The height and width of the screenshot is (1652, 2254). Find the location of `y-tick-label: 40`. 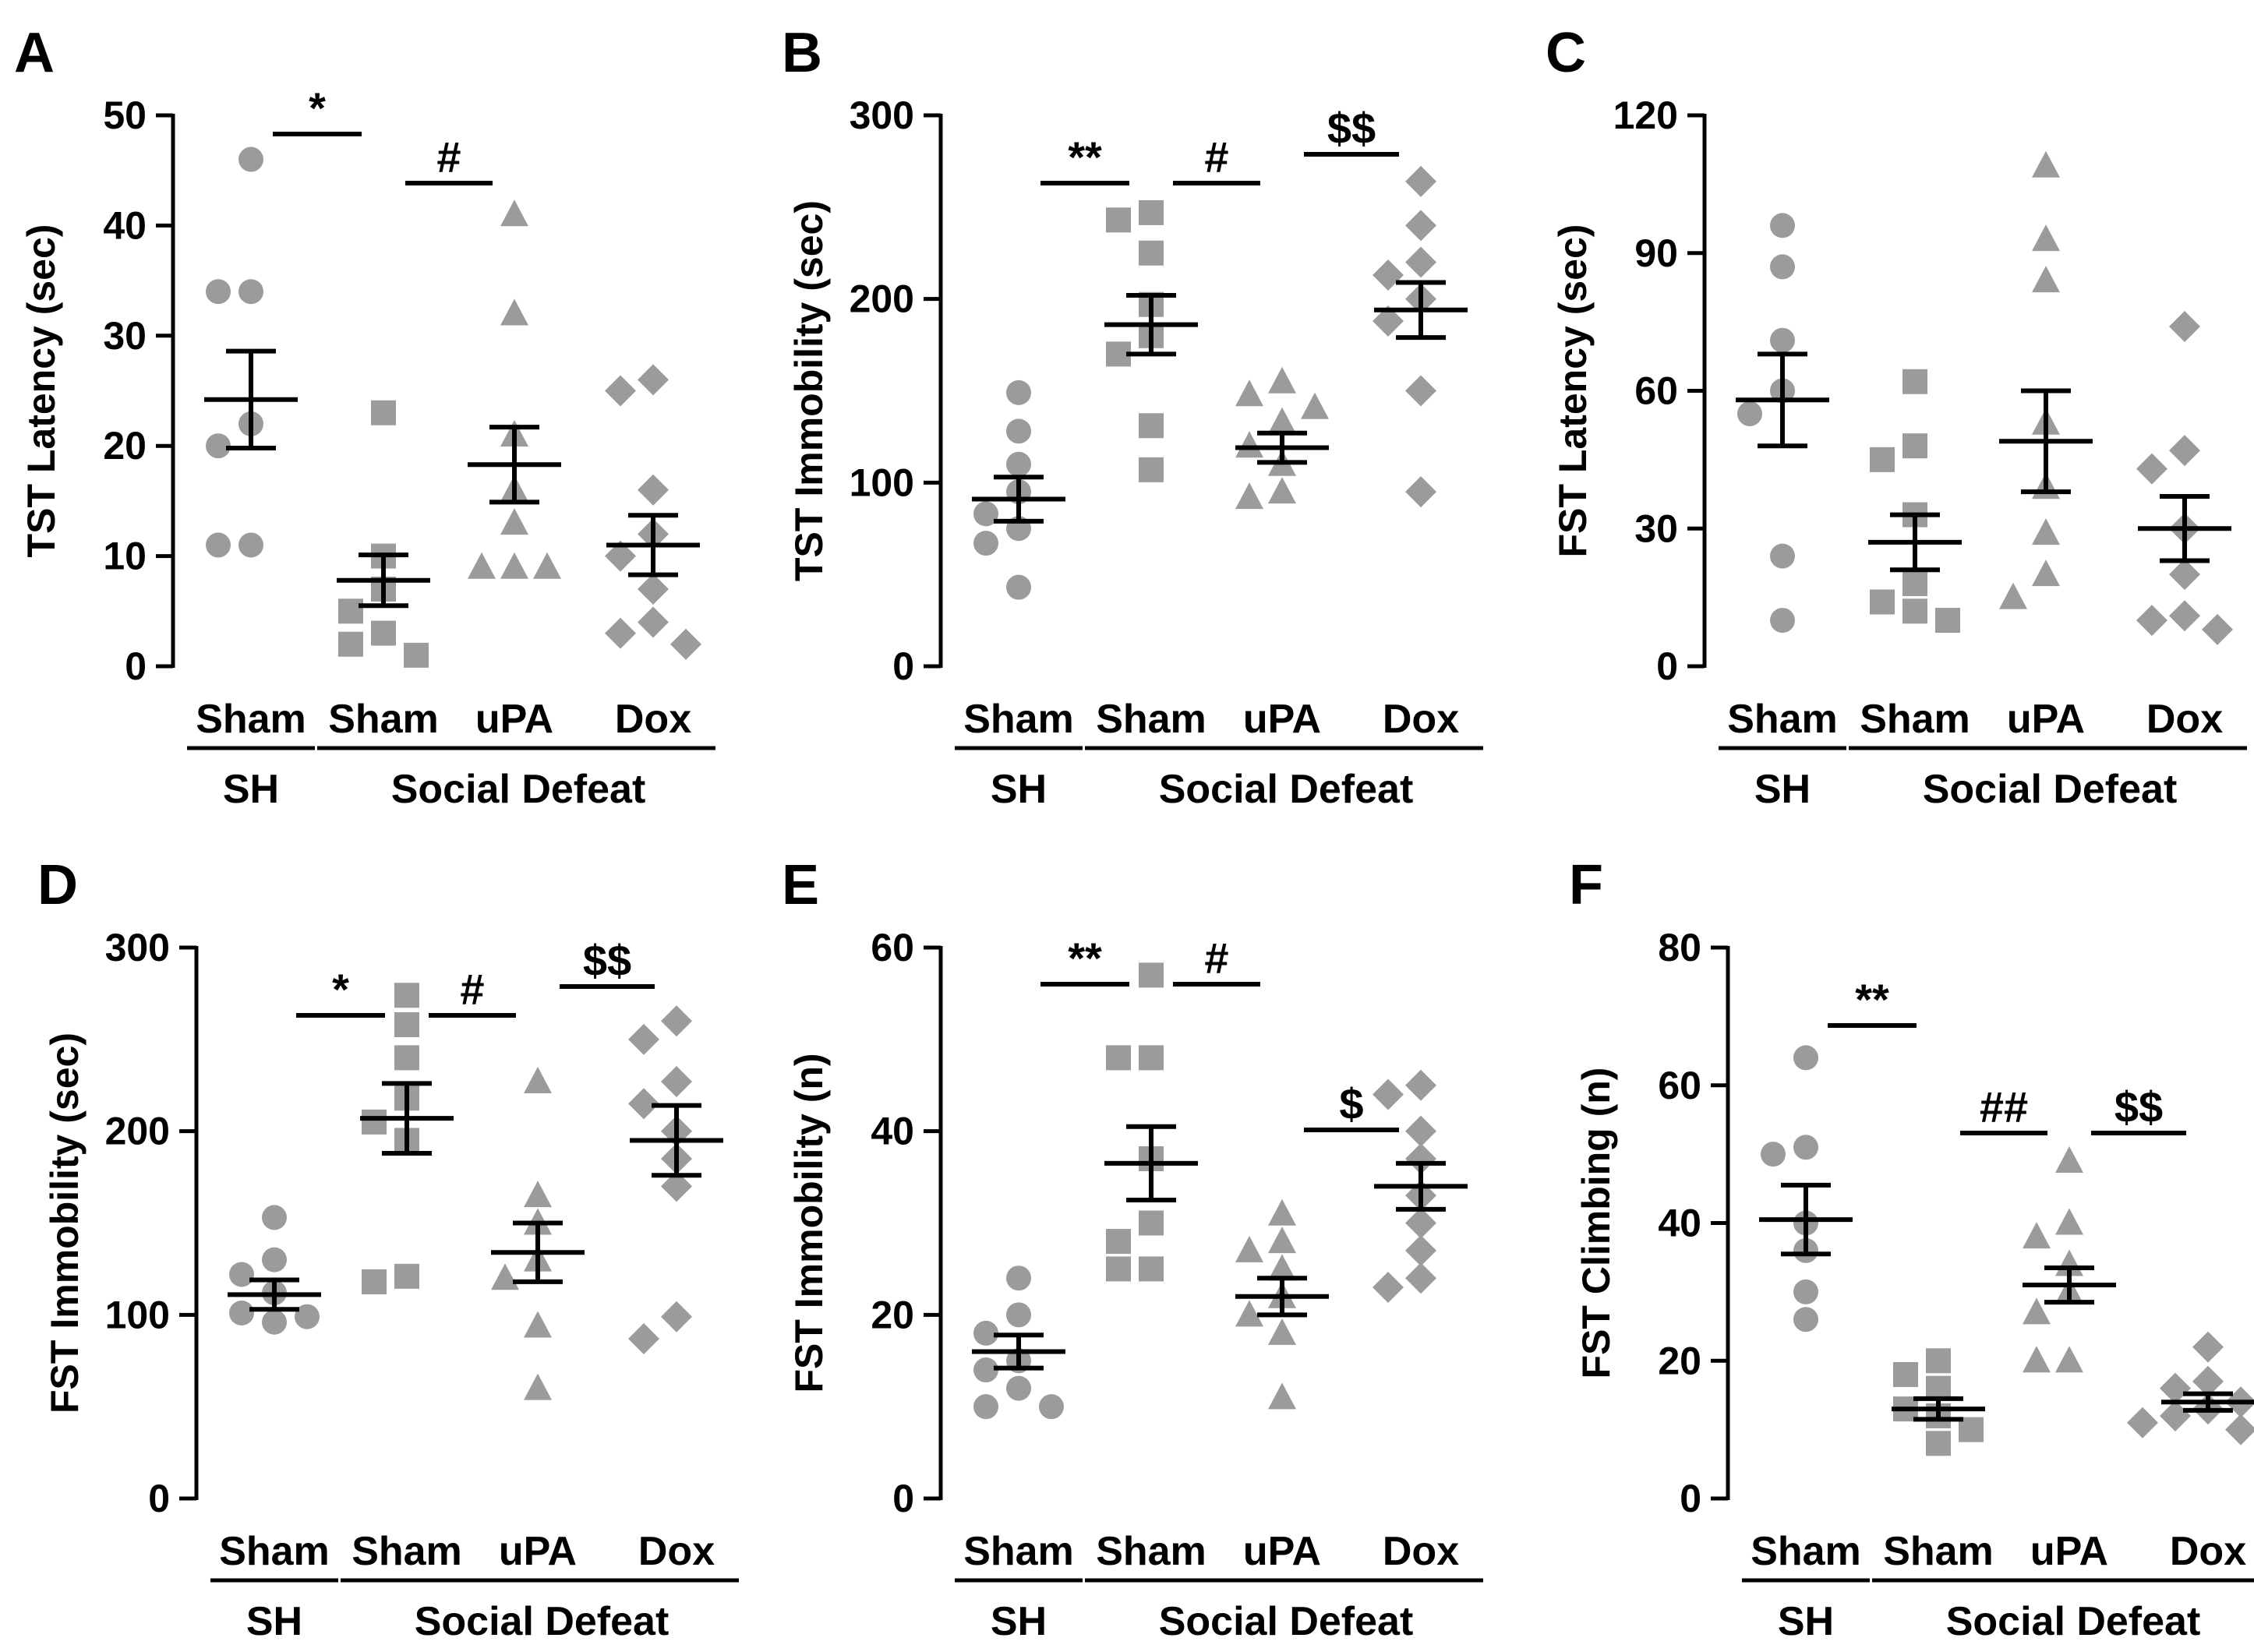

y-tick-label: 40 is located at coordinates (125, 225).